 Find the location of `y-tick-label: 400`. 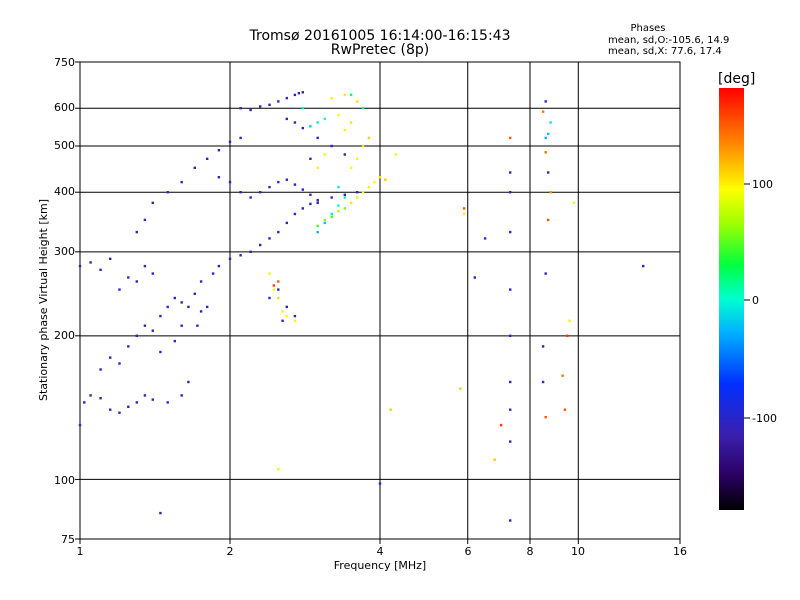

y-tick-label: 400 is located at coordinates (64, 191).